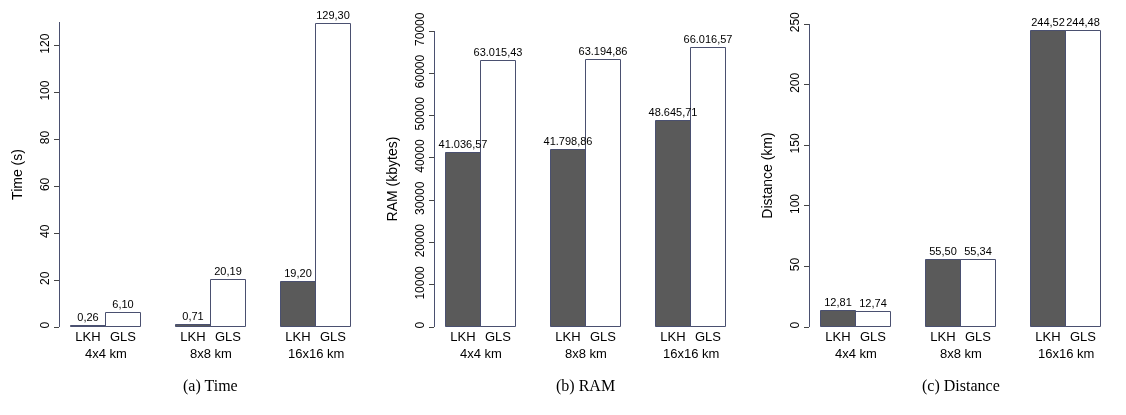 The image size is (1126, 415). What do you see at coordinates (420, 156) in the screenshot?
I see `y-tick-label: 40000` at bounding box center [420, 156].